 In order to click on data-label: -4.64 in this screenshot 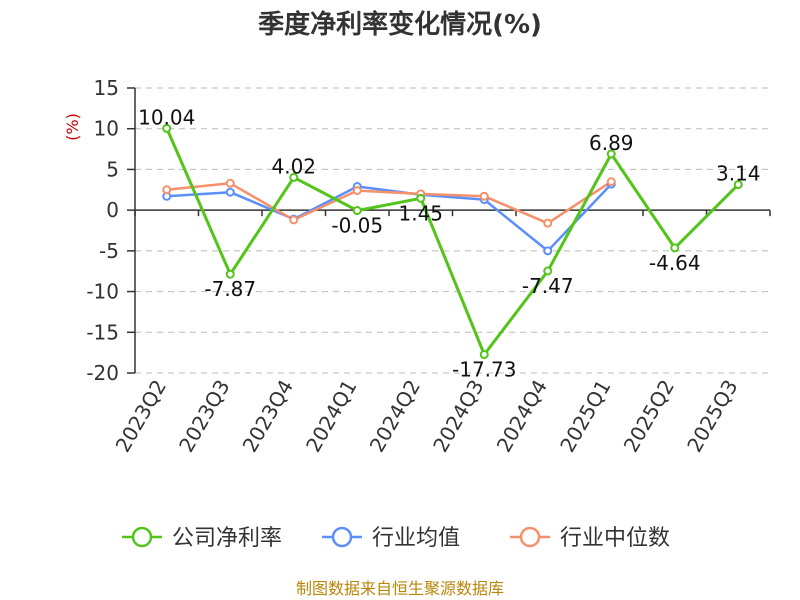, I will do `click(675, 263)`.